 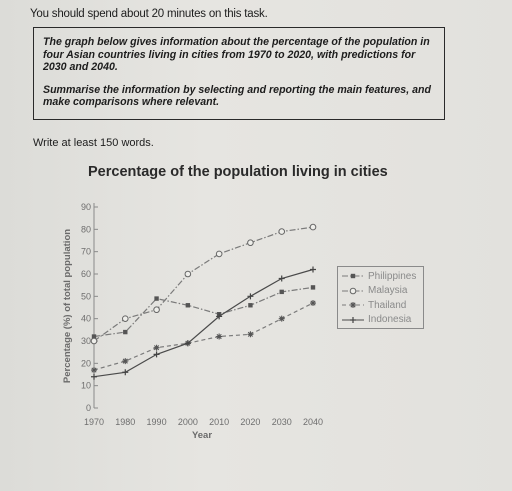 I want to click on x-axis-title: Year, so click(x=202, y=435).